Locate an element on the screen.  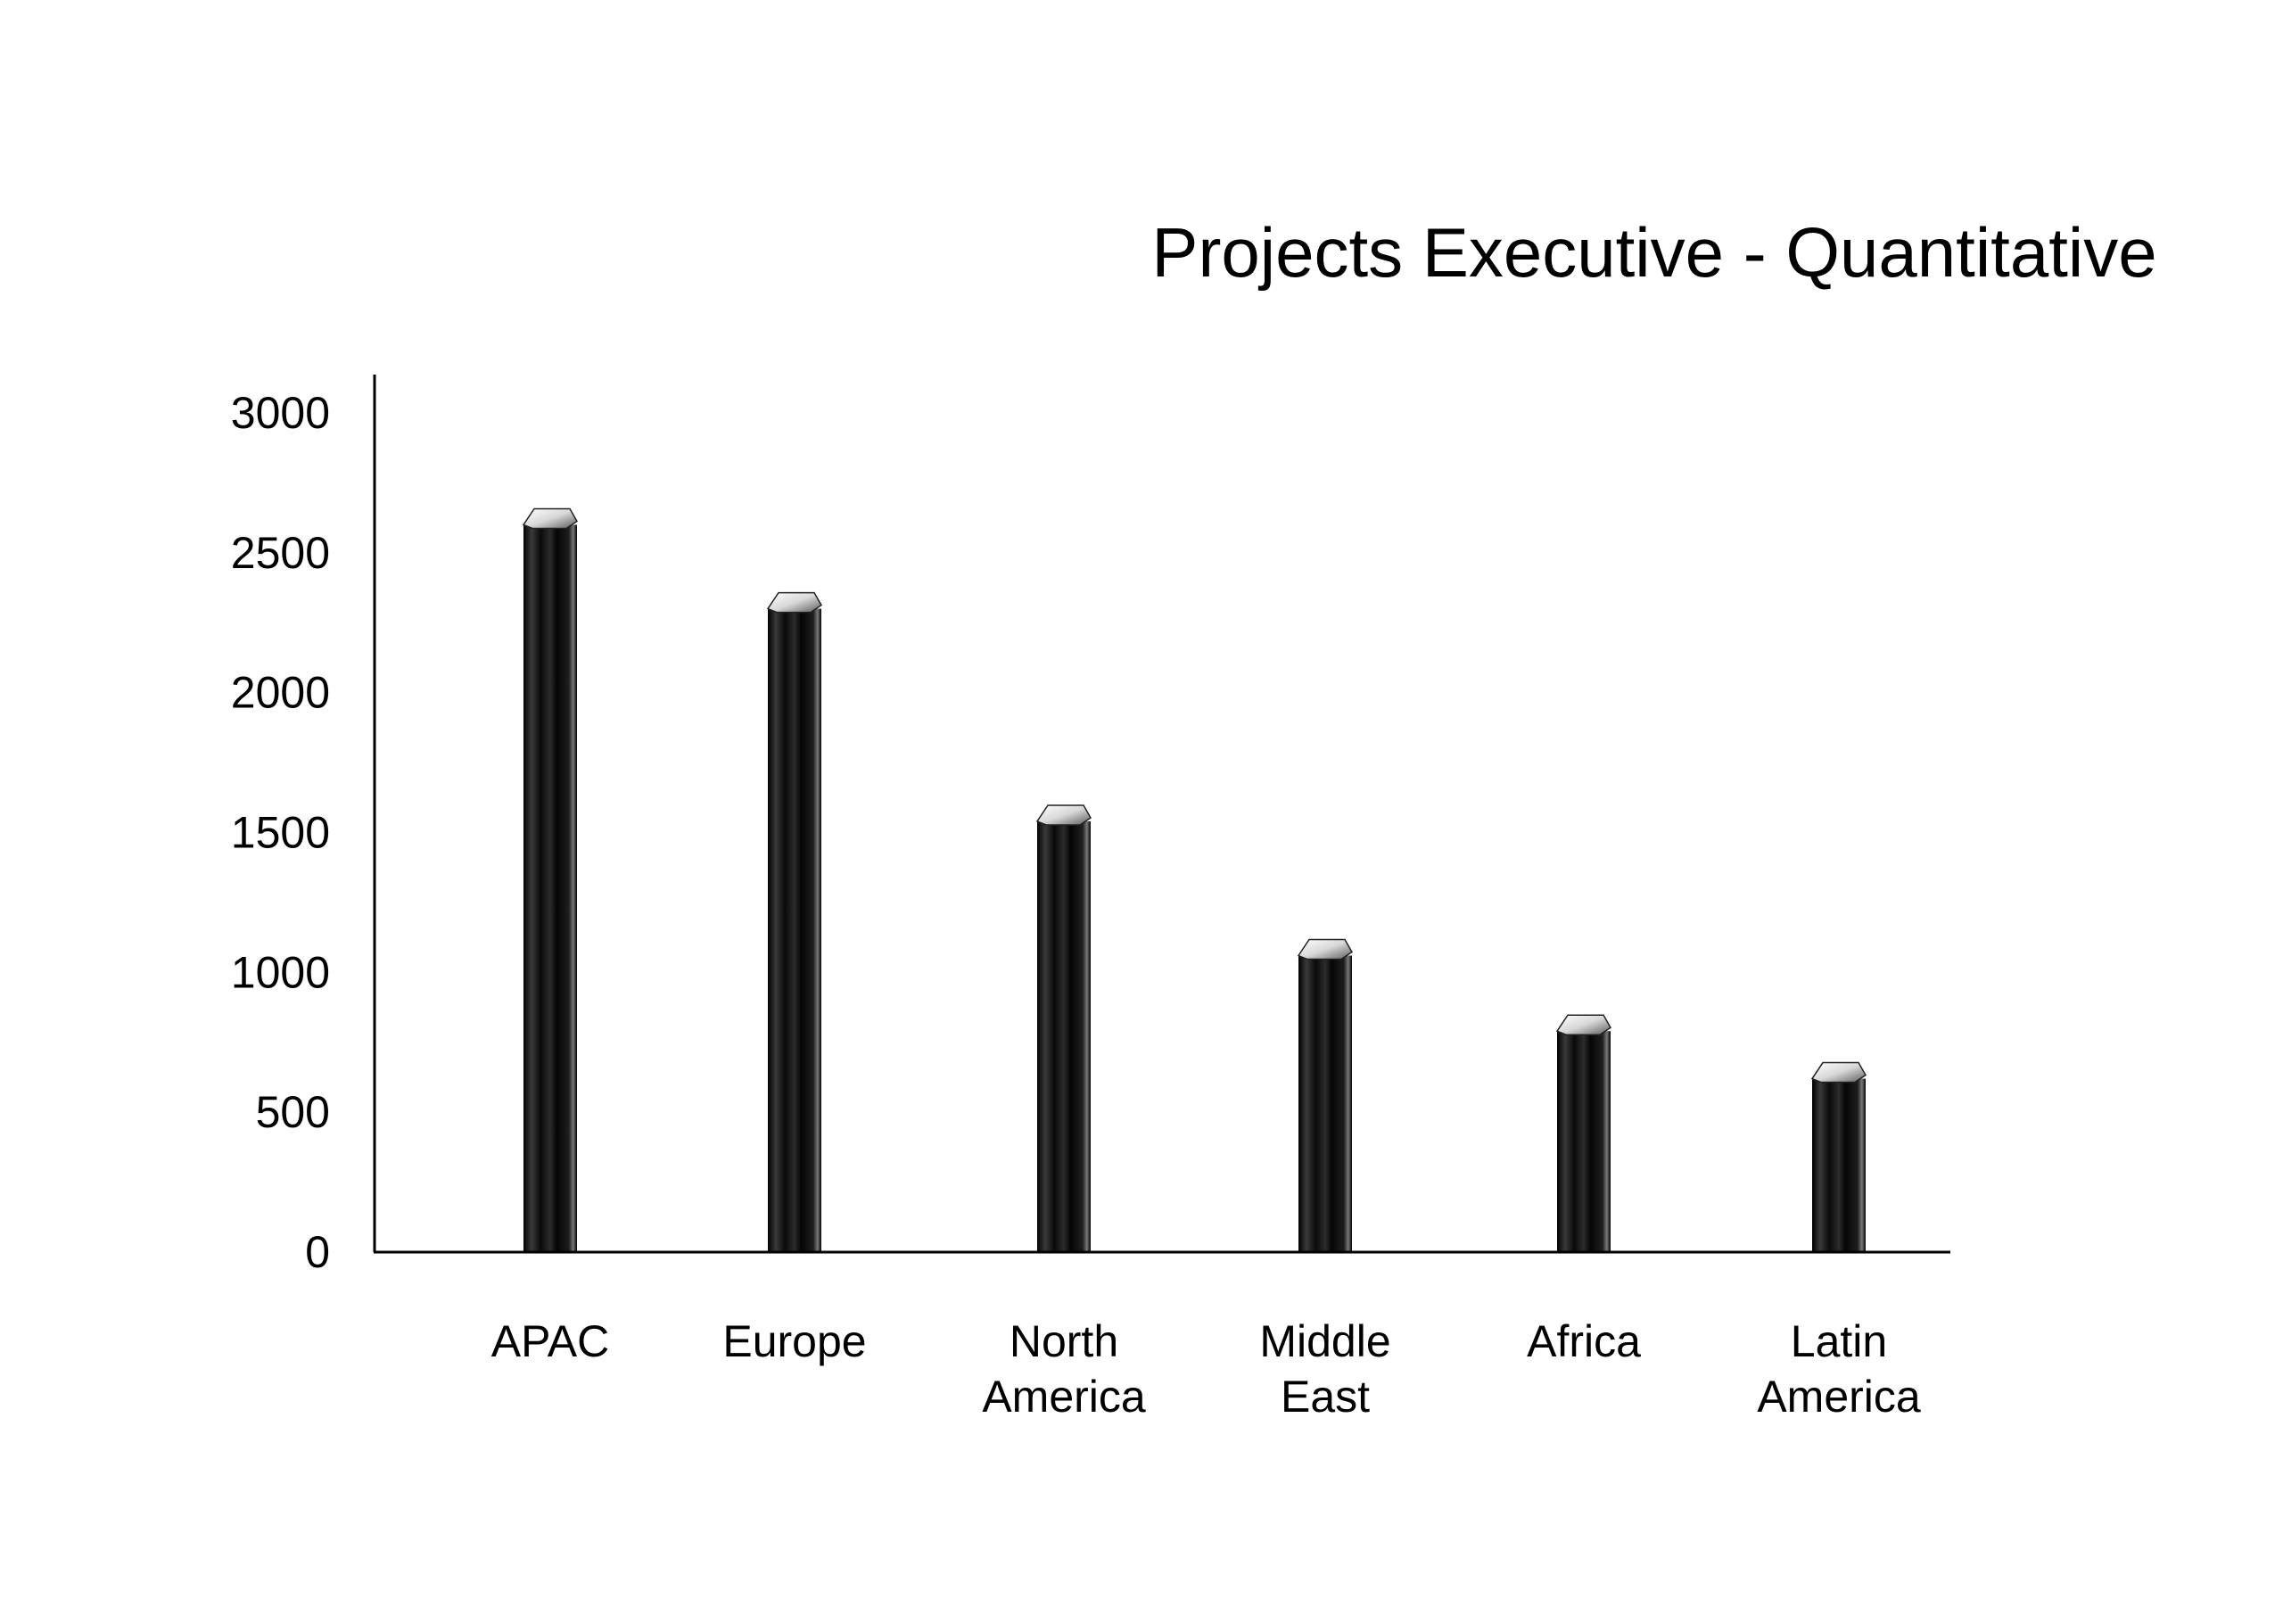
x-category-label-line: Latin is located at coordinates (1839, 1341).